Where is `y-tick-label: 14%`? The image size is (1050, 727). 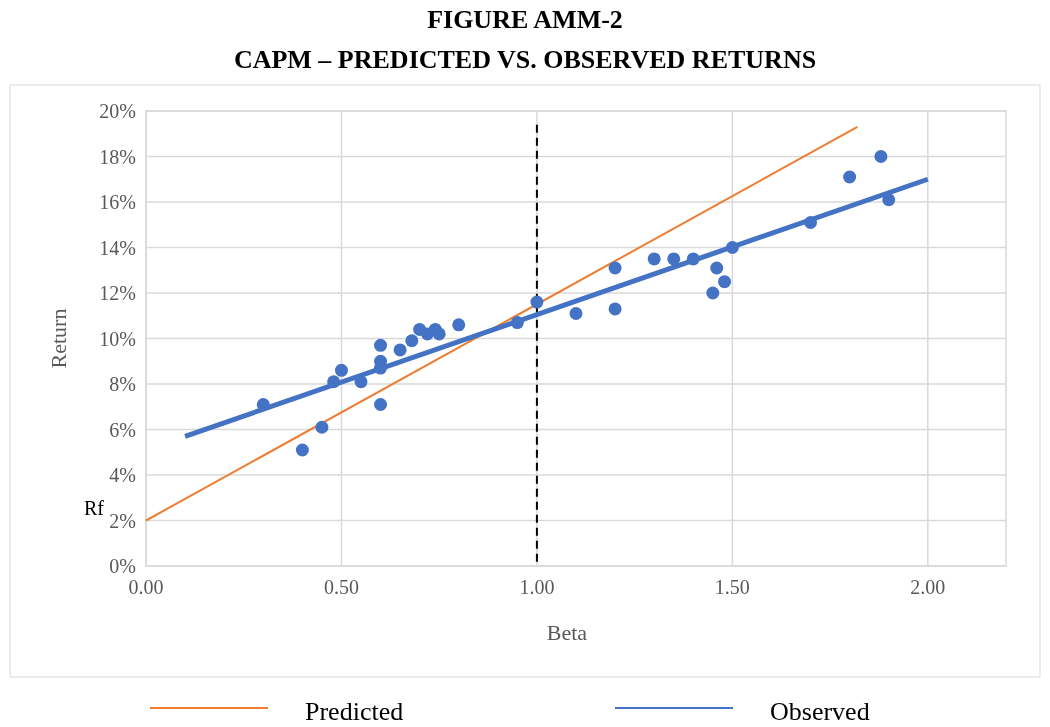
y-tick-label: 14% is located at coordinates (117, 247).